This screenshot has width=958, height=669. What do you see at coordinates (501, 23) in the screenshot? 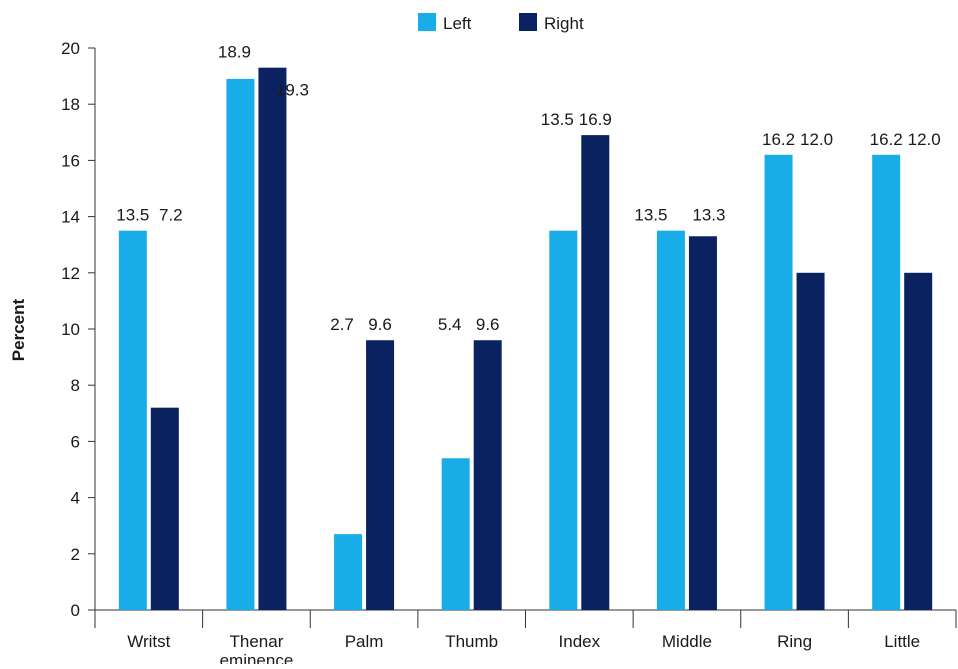
I see `legend: Left Right` at bounding box center [501, 23].